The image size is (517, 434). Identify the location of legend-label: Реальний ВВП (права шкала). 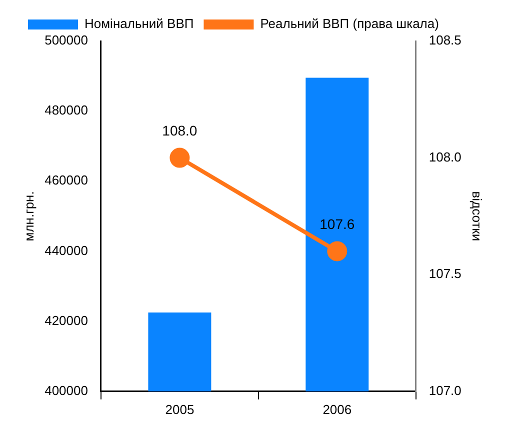
(349, 24).